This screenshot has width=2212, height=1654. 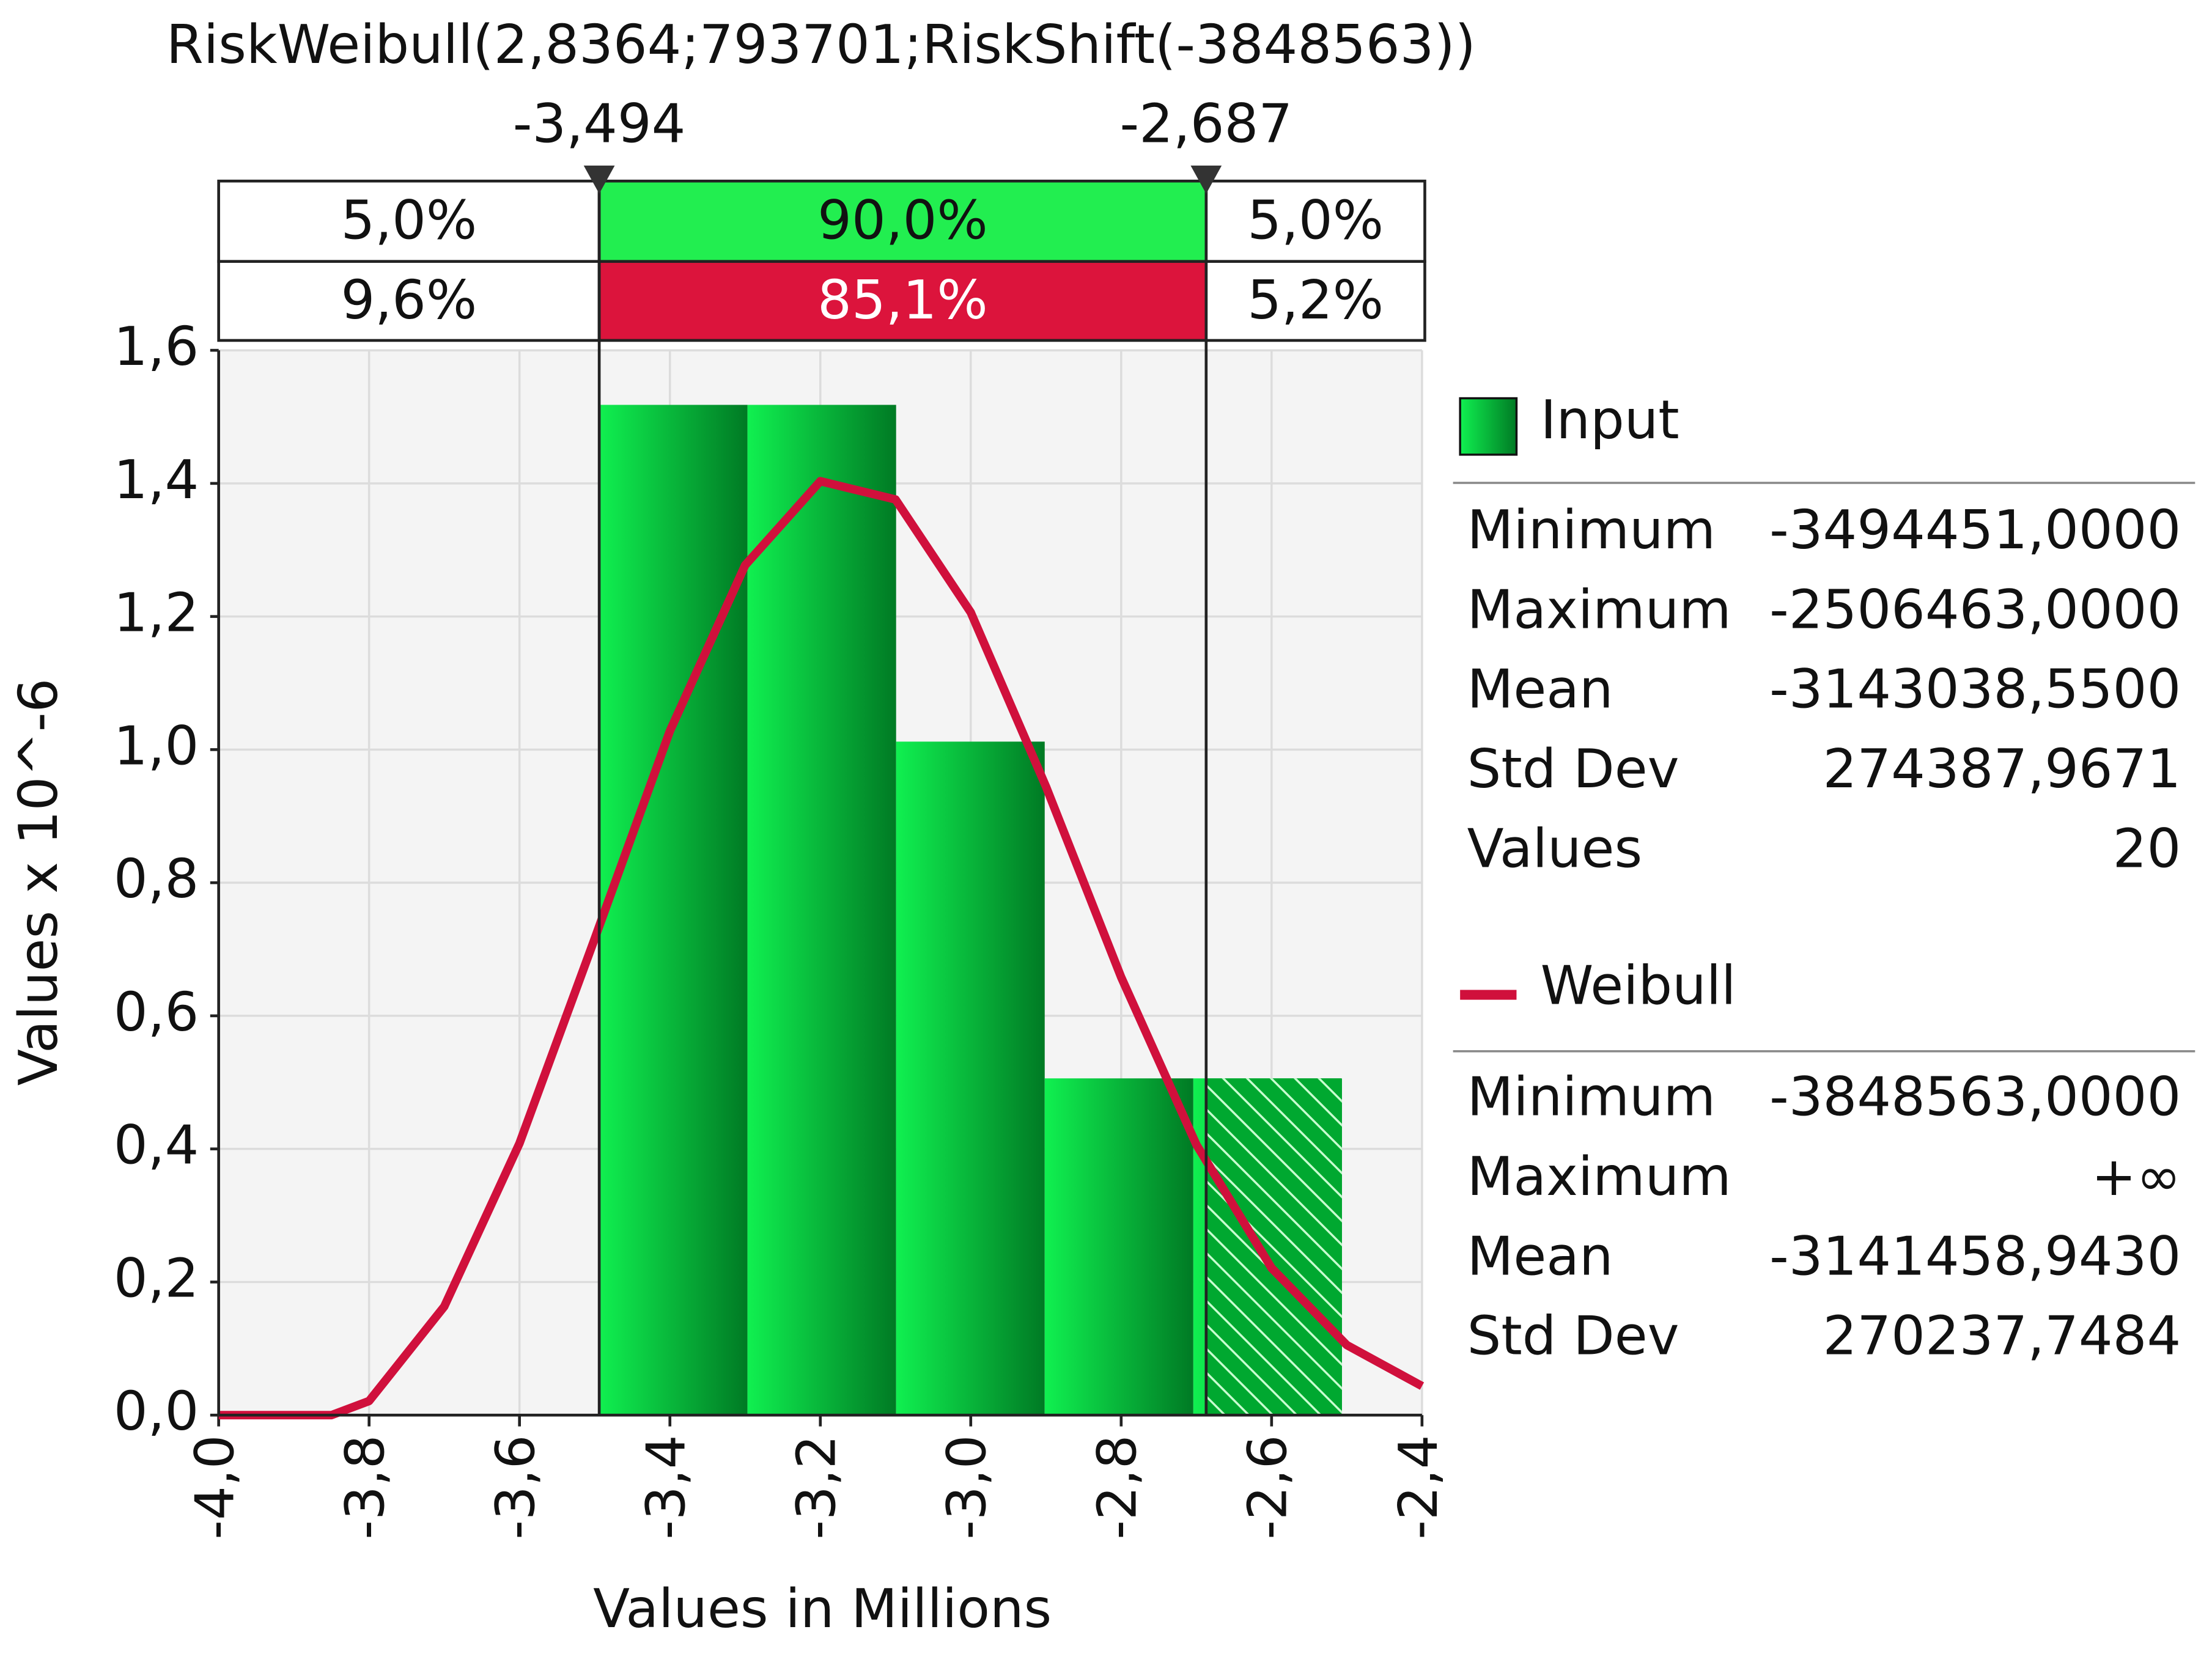 What do you see at coordinates (1975, 689) in the screenshot?
I see `stat-value: -3143038,5500` at bounding box center [1975, 689].